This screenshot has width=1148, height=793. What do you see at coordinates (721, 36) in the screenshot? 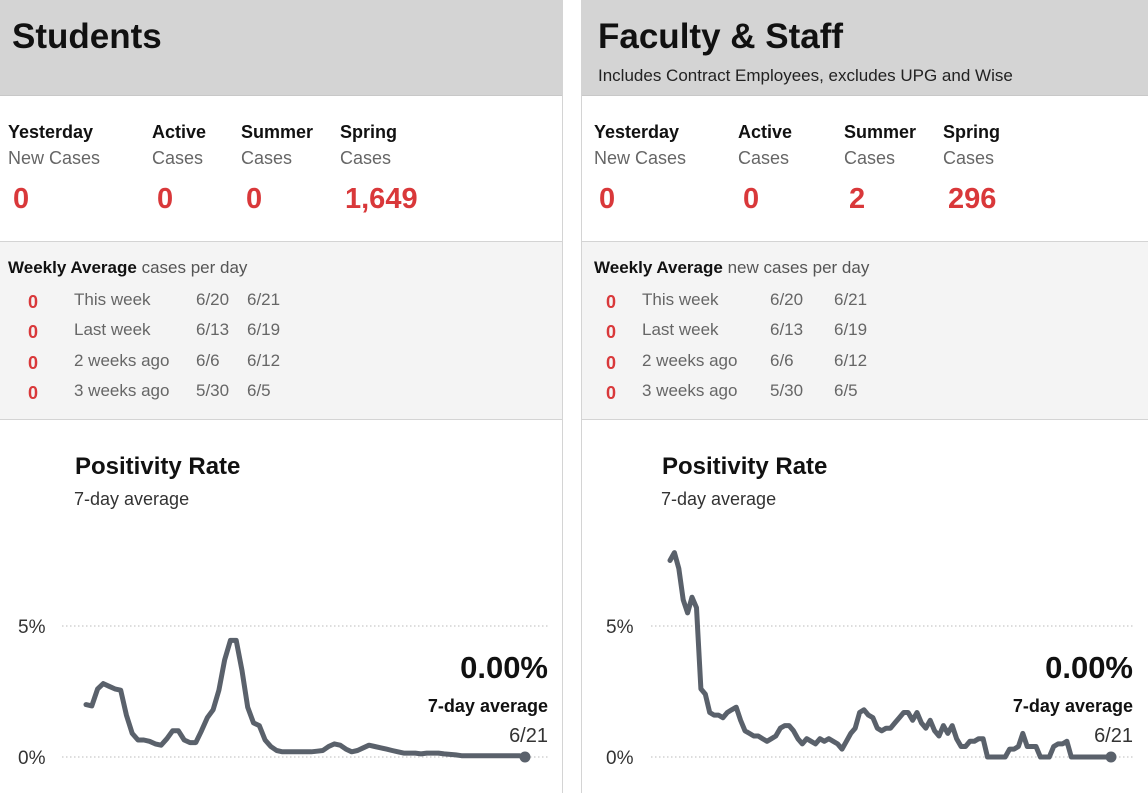
I see `panel-title: Faculty & Staff` at bounding box center [721, 36].